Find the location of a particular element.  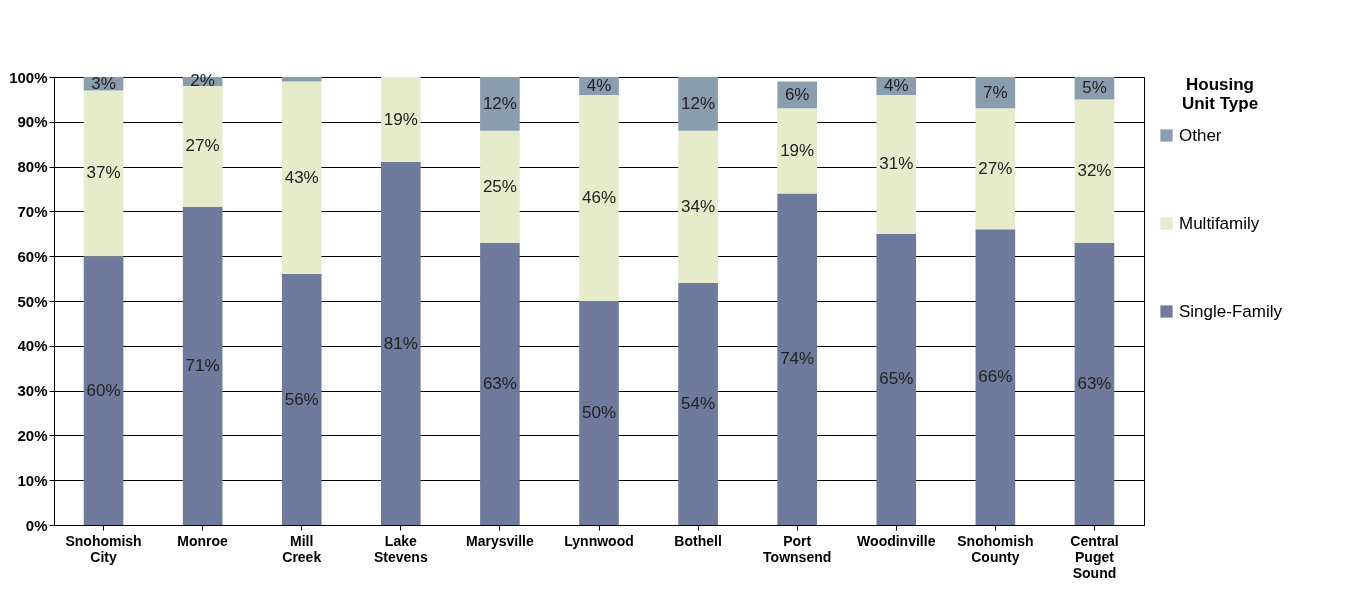

x-tick-label: Bothell is located at coordinates (698, 540).